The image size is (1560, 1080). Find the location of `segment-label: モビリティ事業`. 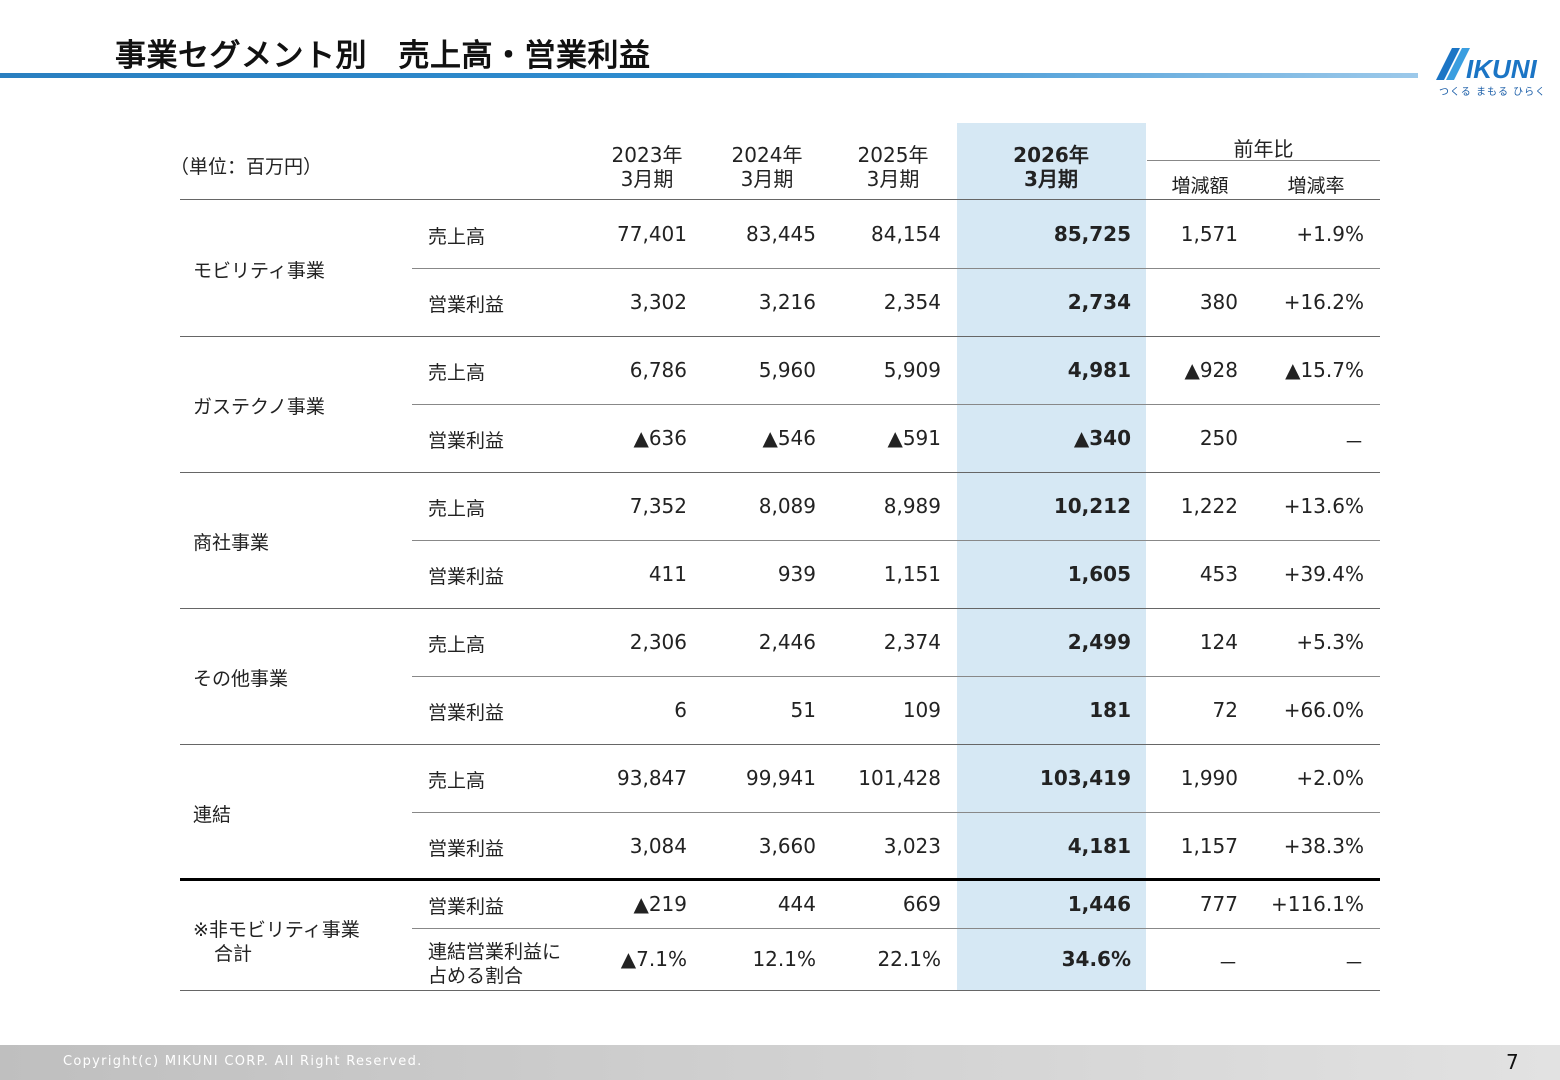

segment-label: モビリティ事業 is located at coordinates (259, 271).